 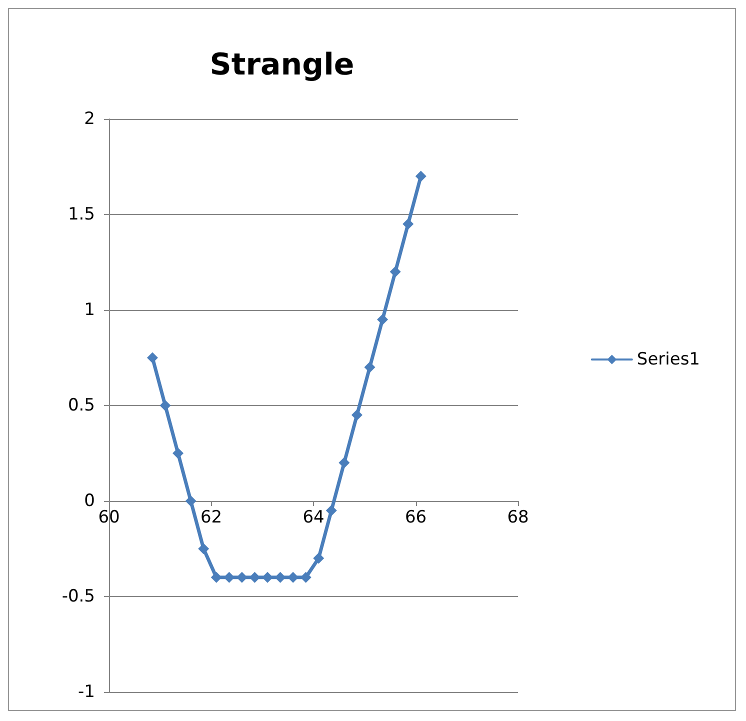 What do you see at coordinates (109, 518) in the screenshot?
I see `x-tick-label: 60` at bounding box center [109, 518].